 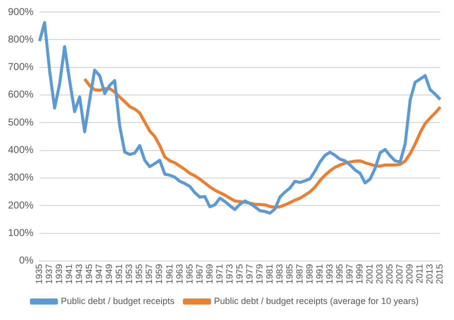 What do you see at coordinates (419, 274) in the screenshot?
I see `x-tick-label: 2011` at bounding box center [419, 274].